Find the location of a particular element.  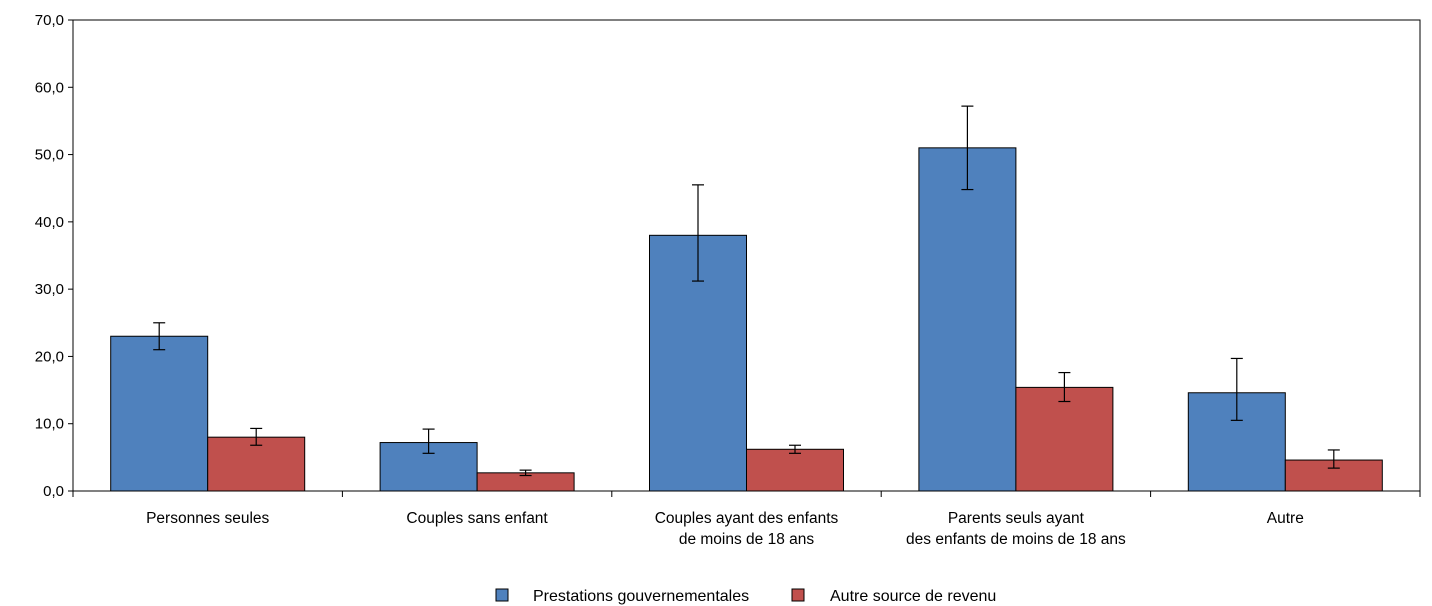

y-tick-label: 70,0 is located at coordinates (49, 20).